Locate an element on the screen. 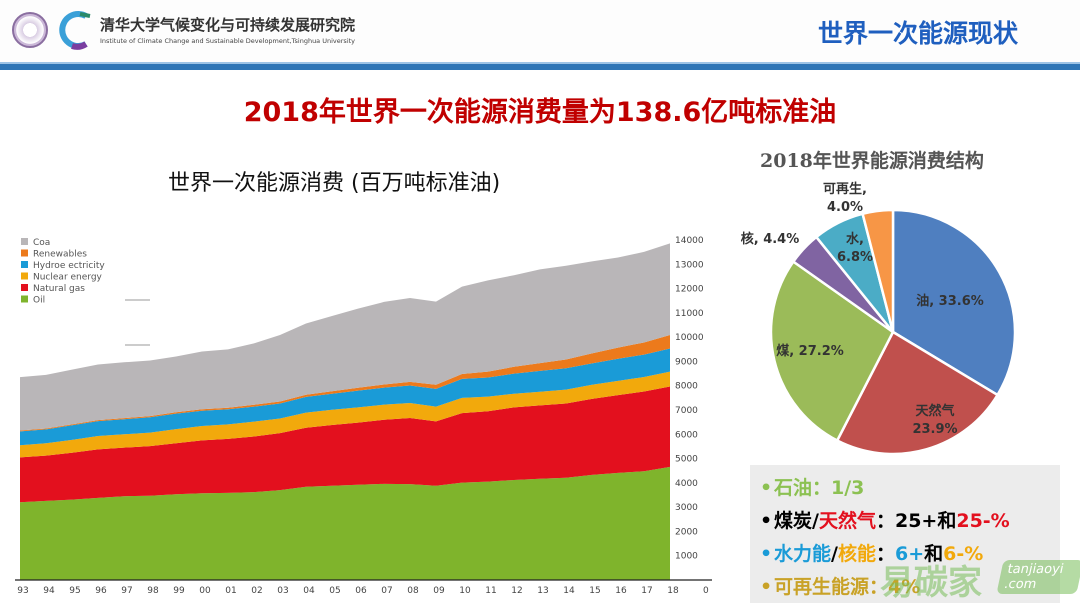  x-tick-label: 11 is located at coordinates (490, 591).